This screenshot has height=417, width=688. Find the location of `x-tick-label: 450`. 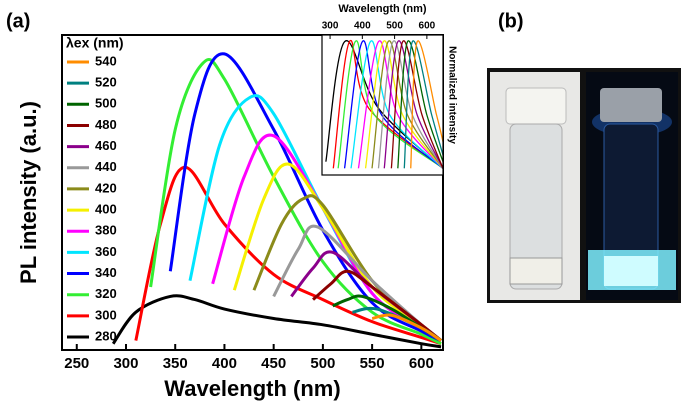

x-tick-label: 450 is located at coordinates (273, 363).